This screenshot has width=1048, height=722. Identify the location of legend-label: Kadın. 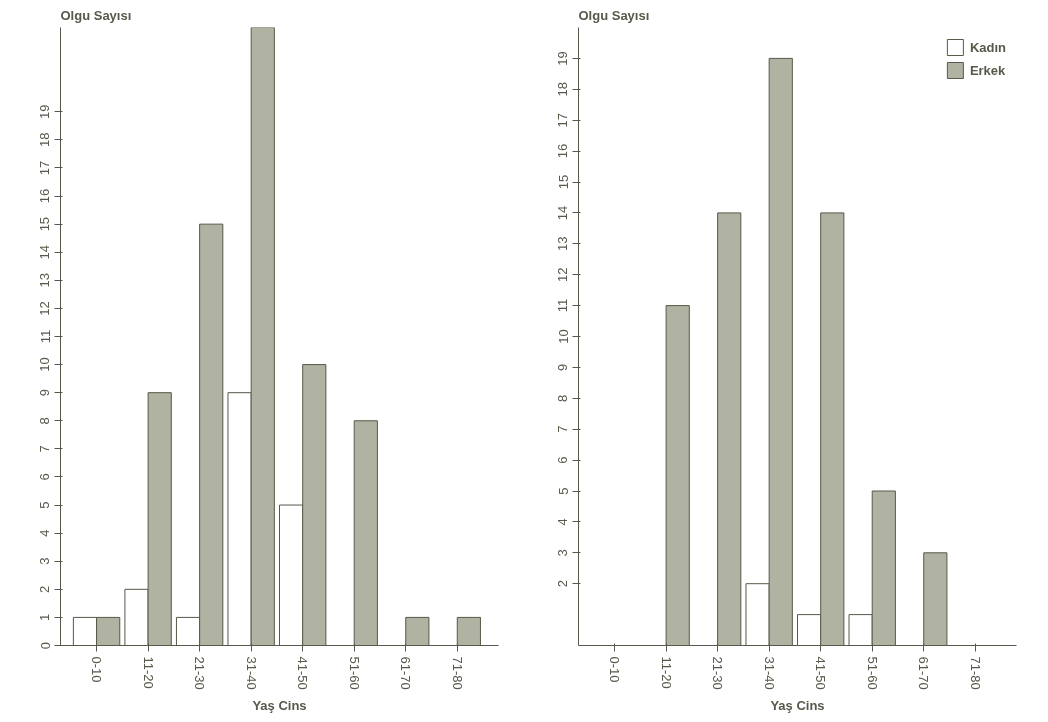
(987, 47).